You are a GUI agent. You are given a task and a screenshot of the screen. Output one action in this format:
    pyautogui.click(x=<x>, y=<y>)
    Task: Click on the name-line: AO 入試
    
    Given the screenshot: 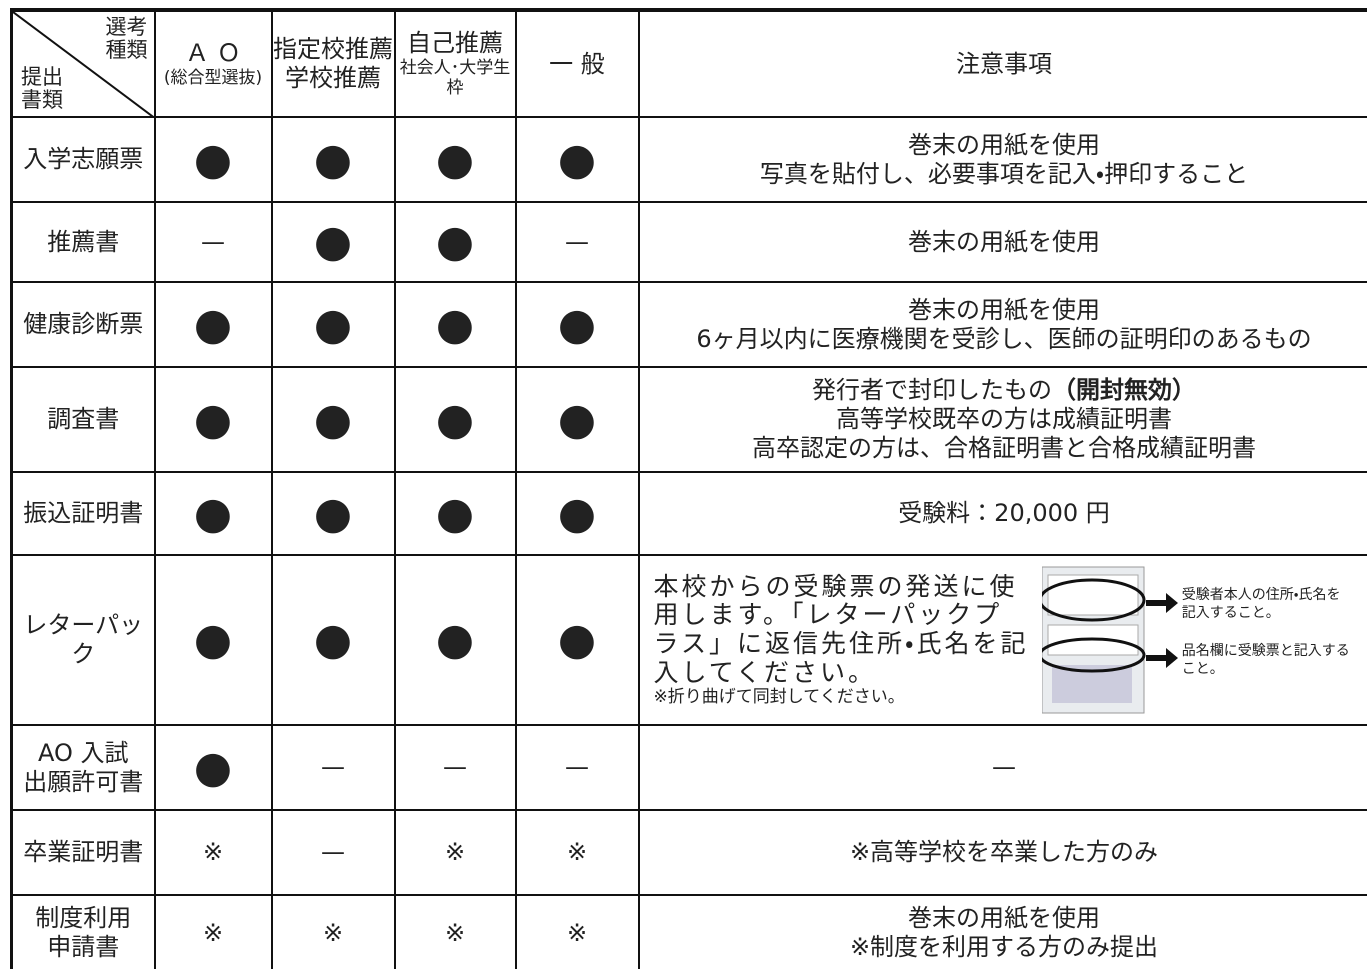 What is the action you would take?
    pyautogui.click(x=83, y=752)
    